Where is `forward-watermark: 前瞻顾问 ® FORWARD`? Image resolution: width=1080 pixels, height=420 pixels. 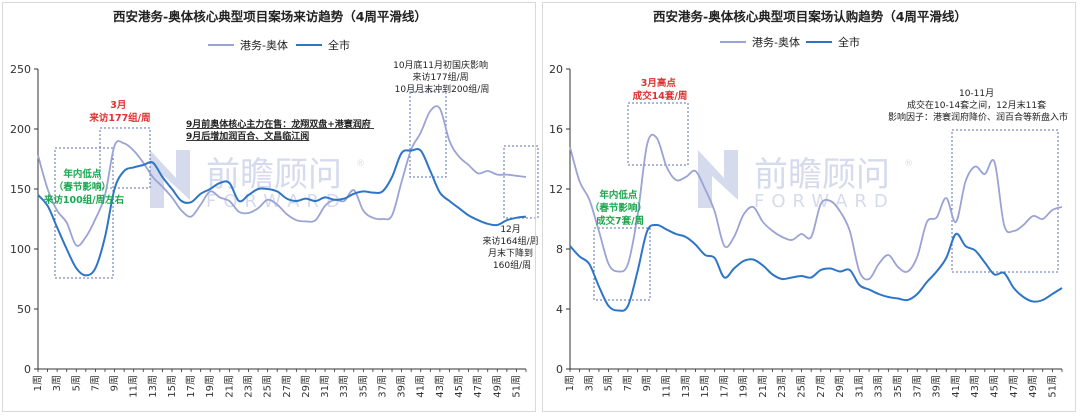 forward-watermark: 前瞻顾问 ® FORWARD is located at coordinates (805, 181).